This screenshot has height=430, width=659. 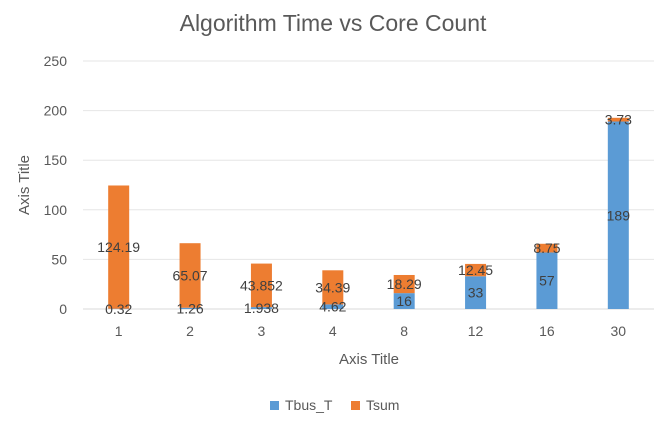 What do you see at coordinates (547, 281) in the screenshot?
I see `data-label: 57` at bounding box center [547, 281].